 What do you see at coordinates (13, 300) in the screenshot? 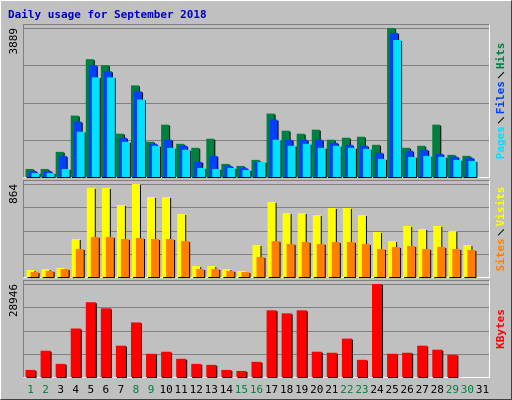
I see `y-tick-label: 28946` at bounding box center [13, 300].